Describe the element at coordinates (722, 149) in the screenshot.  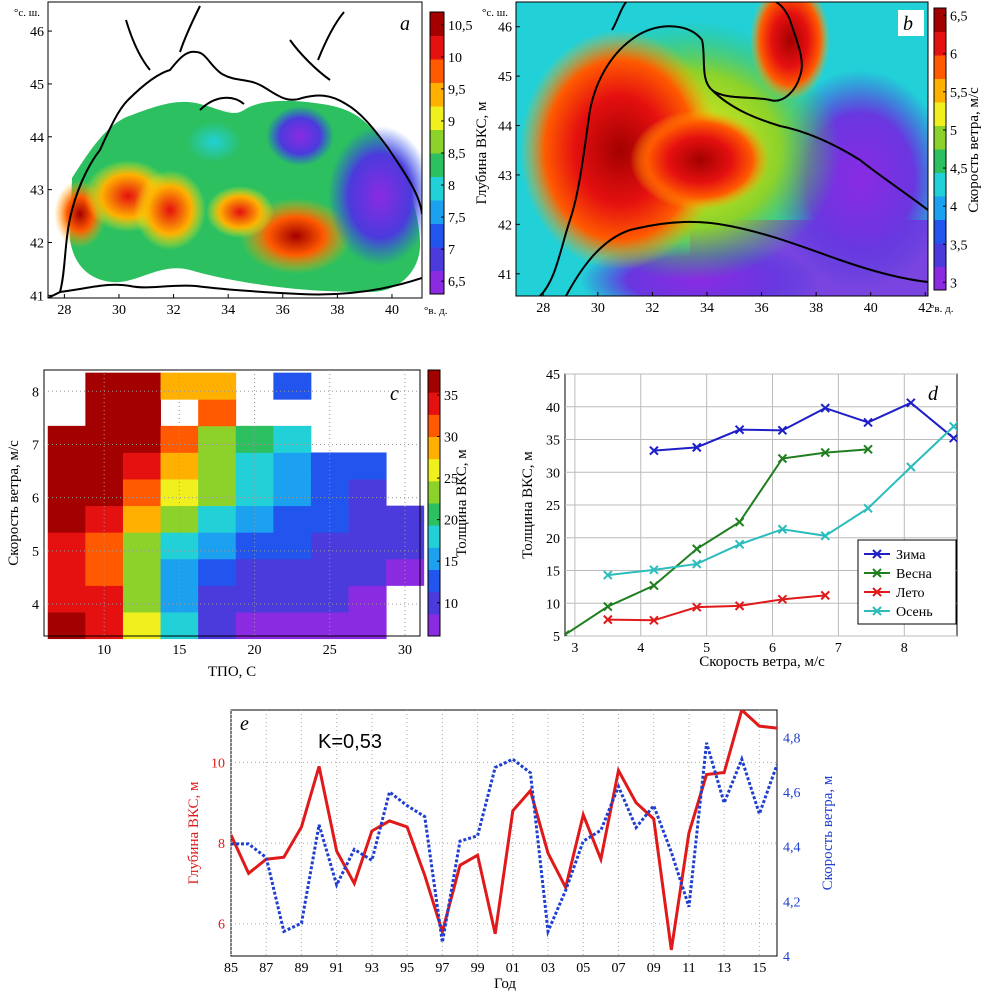
I see `frame-b` at that location.